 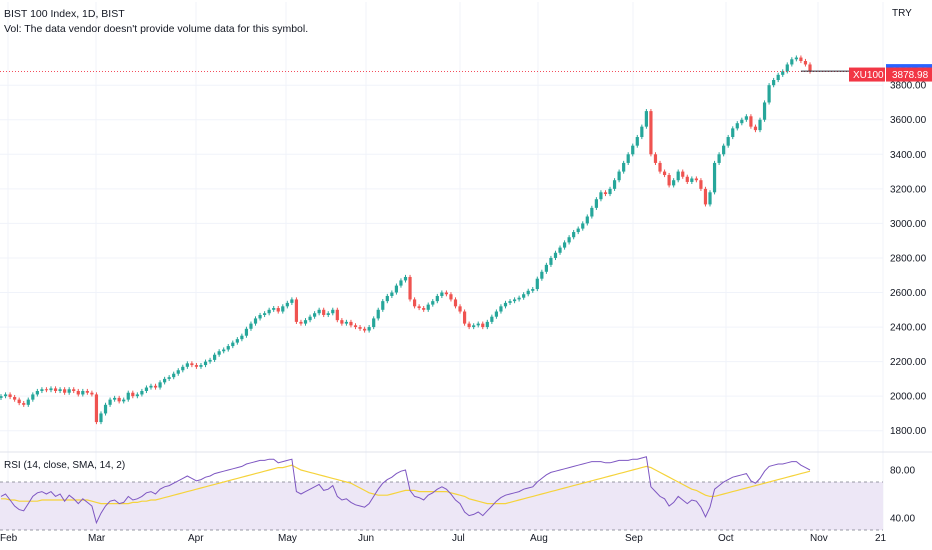 What do you see at coordinates (366, 538) in the screenshot?
I see `time-tick-label: Jun` at bounding box center [366, 538].